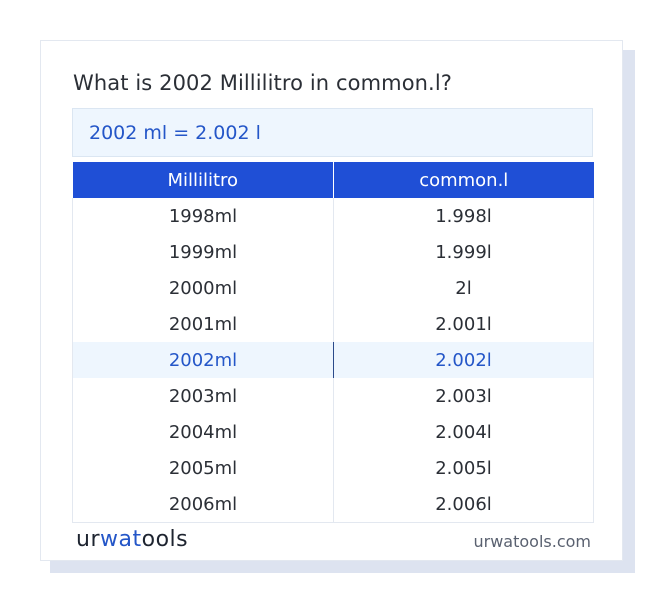  What do you see at coordinates (463, 396) in the screenshot?
I see `l-cell: 2.003l` at bounding box center [463, 396].